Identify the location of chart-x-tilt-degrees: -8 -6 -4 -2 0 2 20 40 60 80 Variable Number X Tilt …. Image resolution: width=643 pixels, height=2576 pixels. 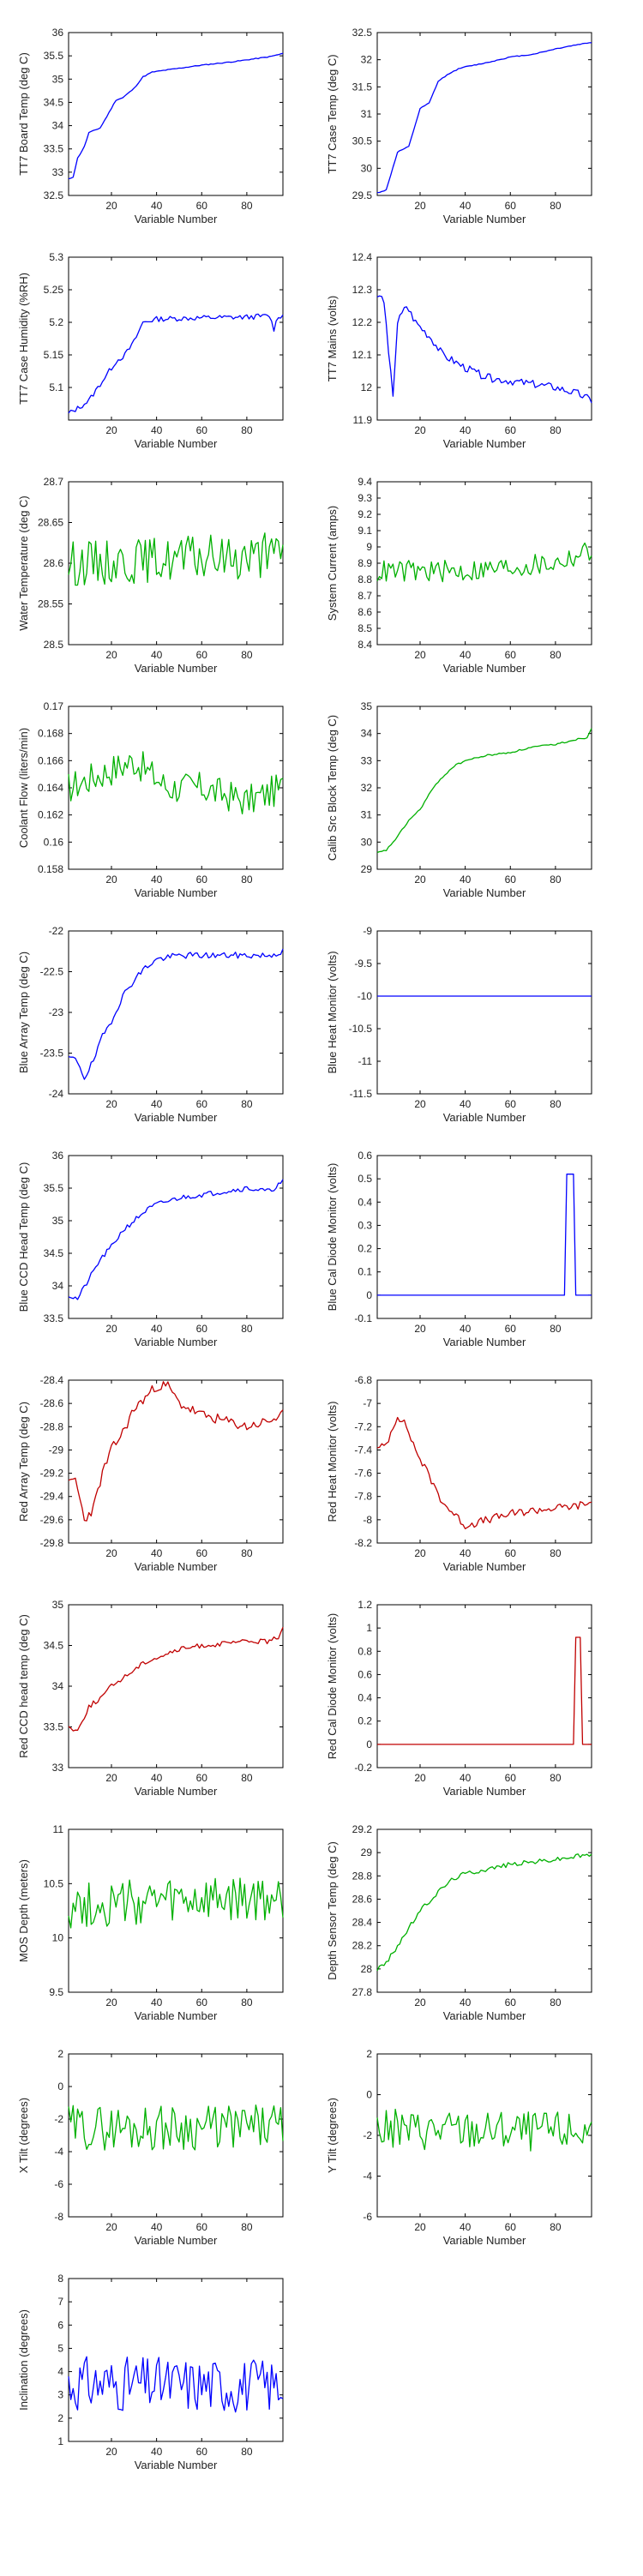
(150, 2147).